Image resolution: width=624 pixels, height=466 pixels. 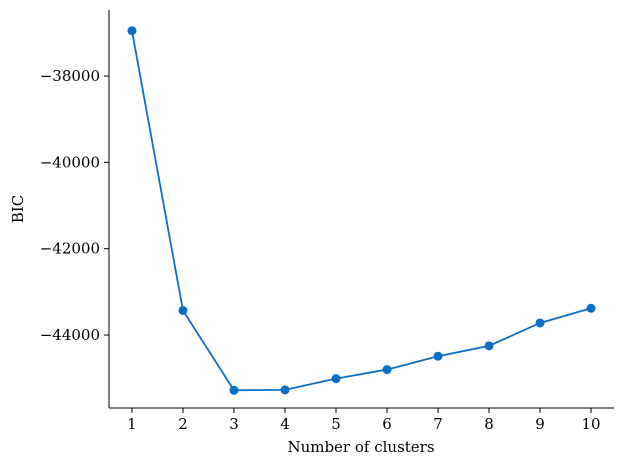 I want to click on x-tick-label: 8, so click(x=489, y=424).